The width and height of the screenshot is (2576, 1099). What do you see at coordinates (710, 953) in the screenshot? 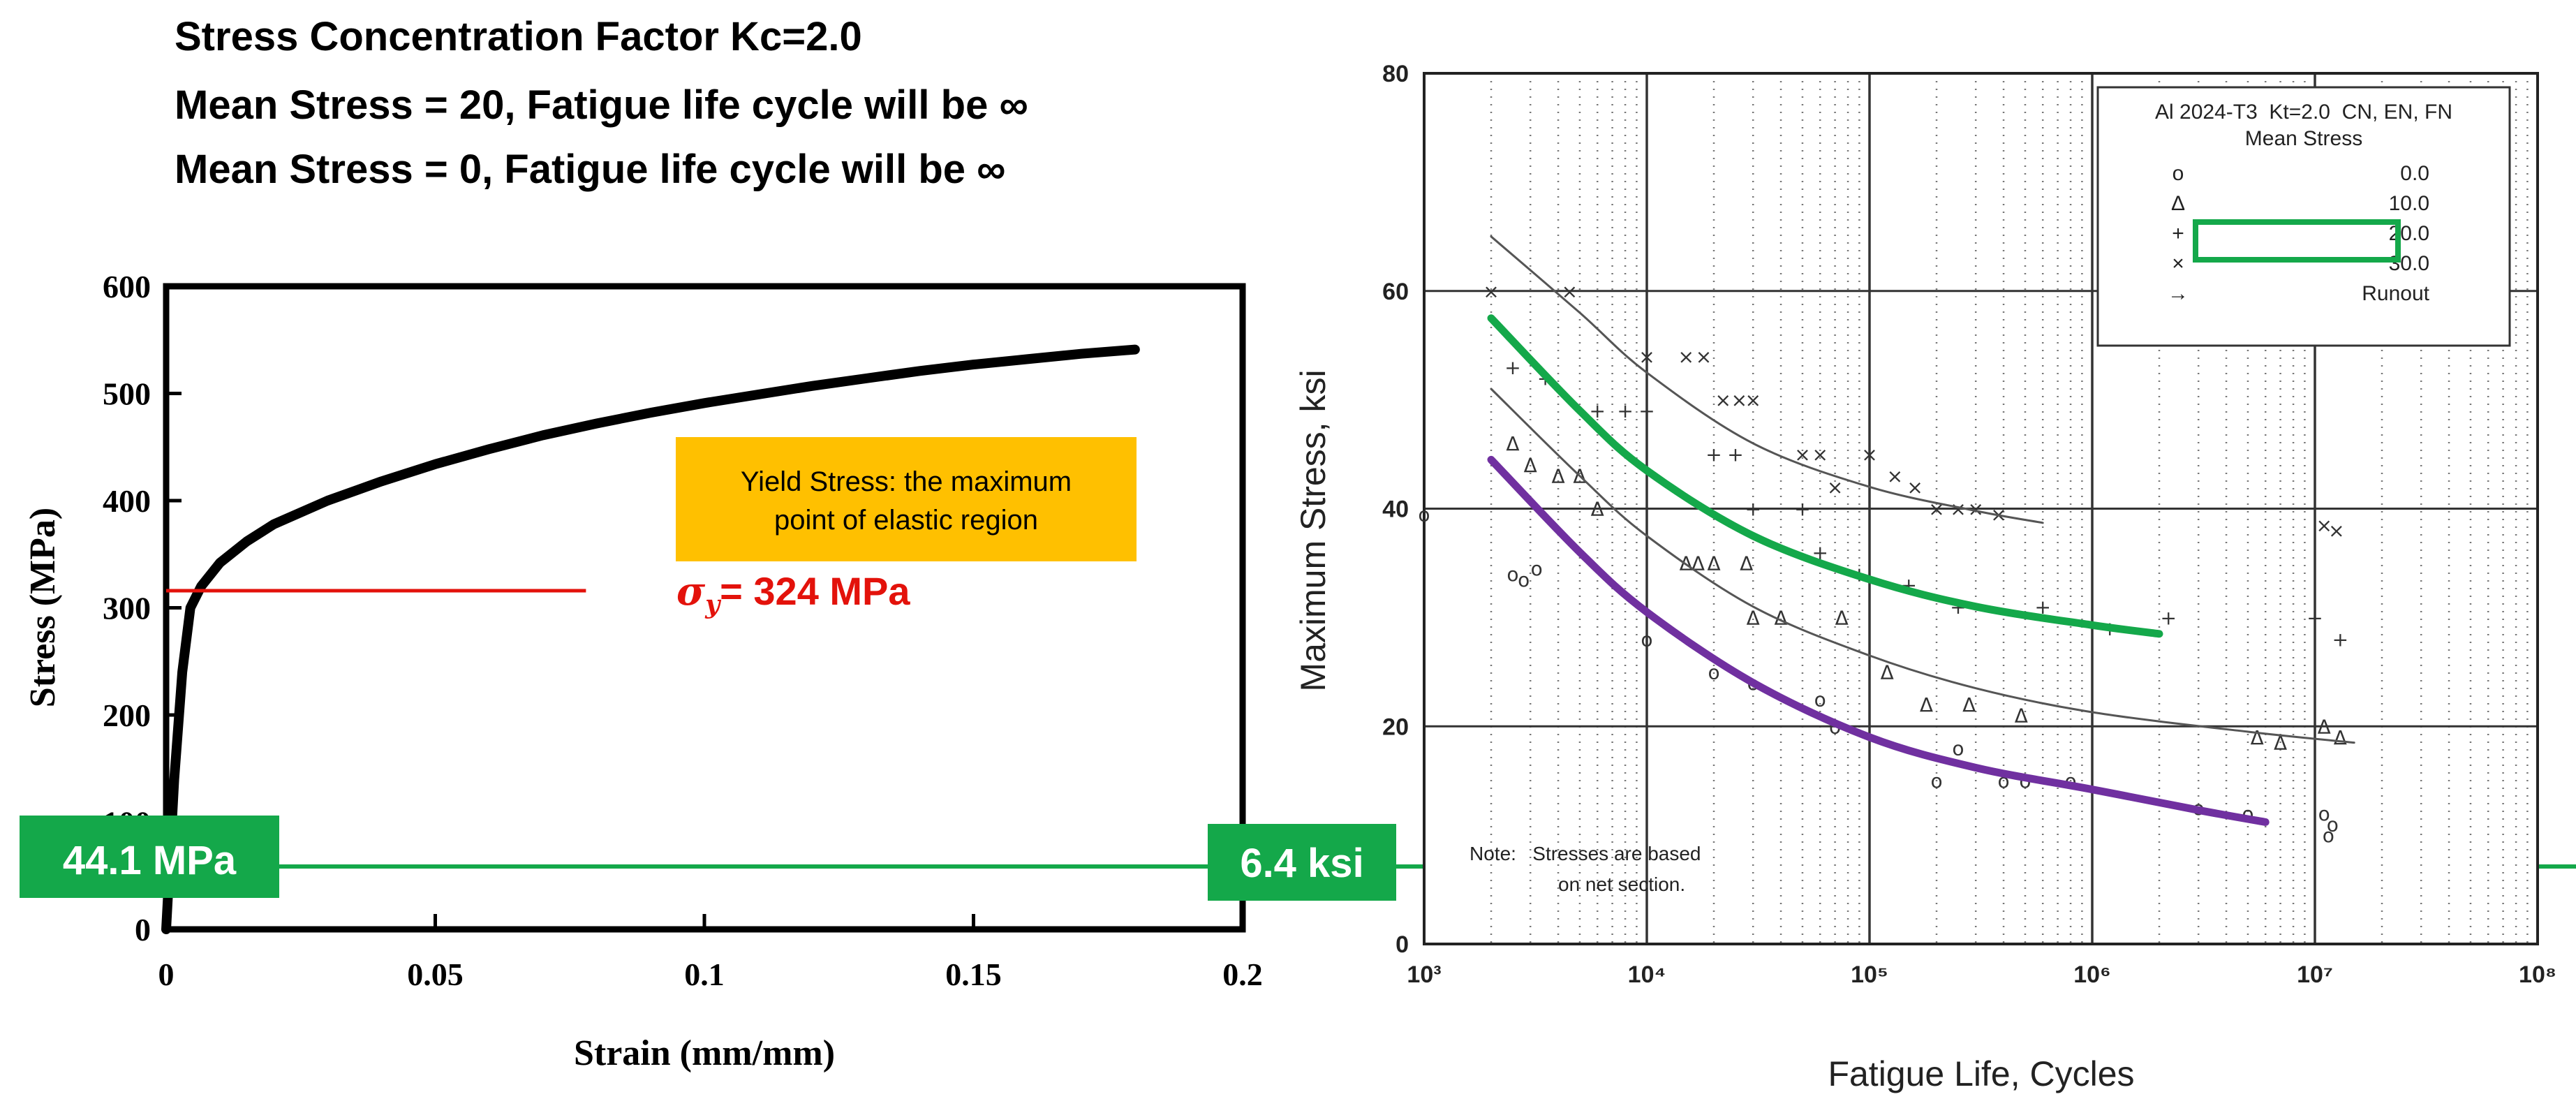
I see `left-x-ticks: 0 0.05 0.1 0.15 0.2` at bounding box center [710, 953].